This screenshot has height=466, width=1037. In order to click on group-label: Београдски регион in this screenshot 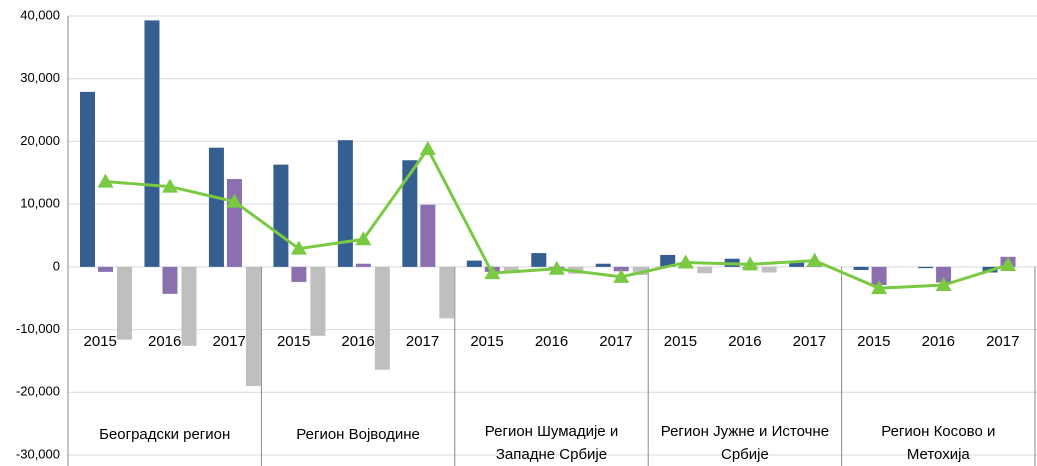, I will do `click(164, 434)`.